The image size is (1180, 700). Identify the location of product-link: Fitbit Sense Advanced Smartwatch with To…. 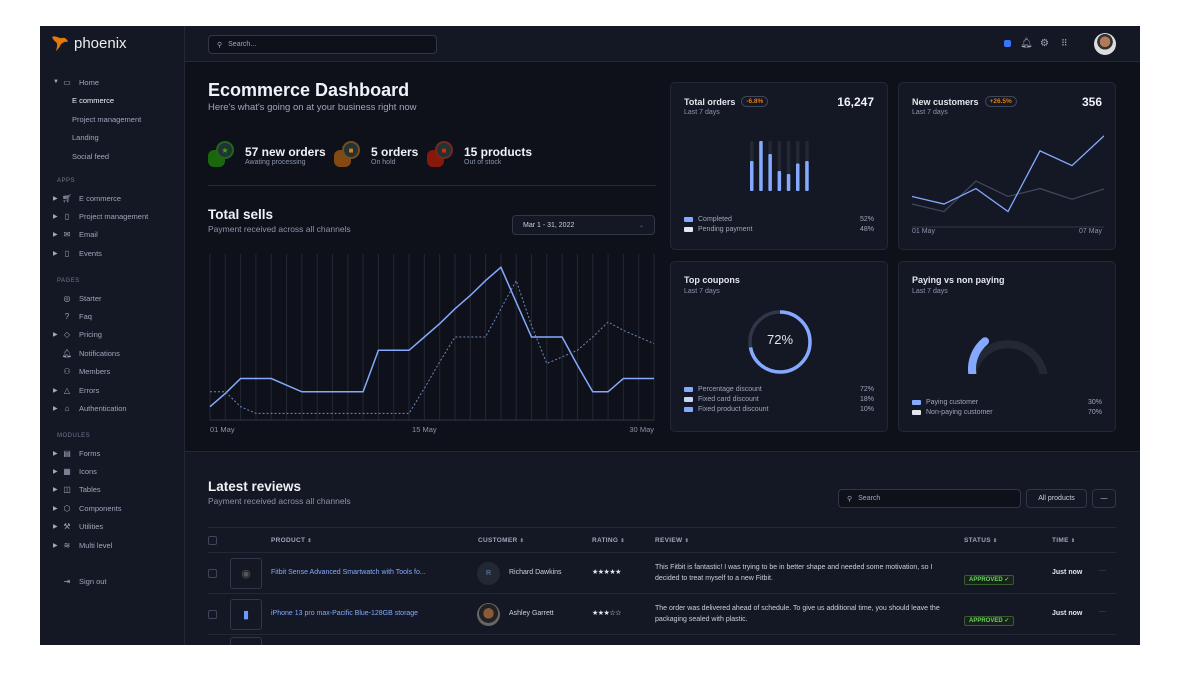
(348, 572).